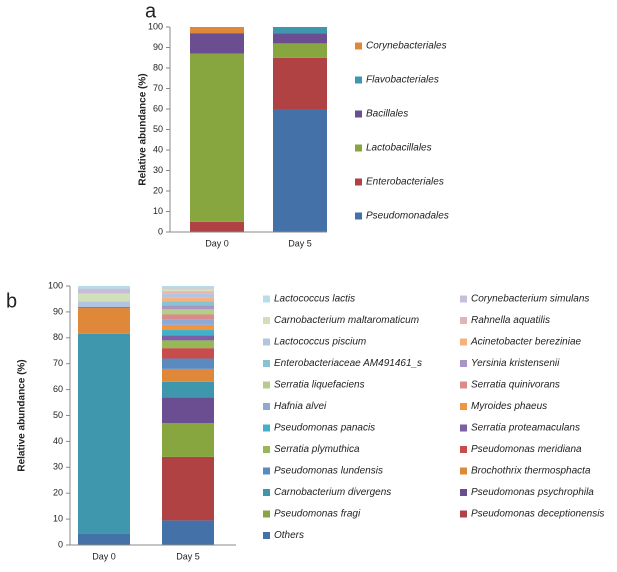 This screenshot has height=572, width=617. Describe the element at coordinates (328, 471) in the screenshot. I see `legend-label: Pseudomonas lundensis` at that location.